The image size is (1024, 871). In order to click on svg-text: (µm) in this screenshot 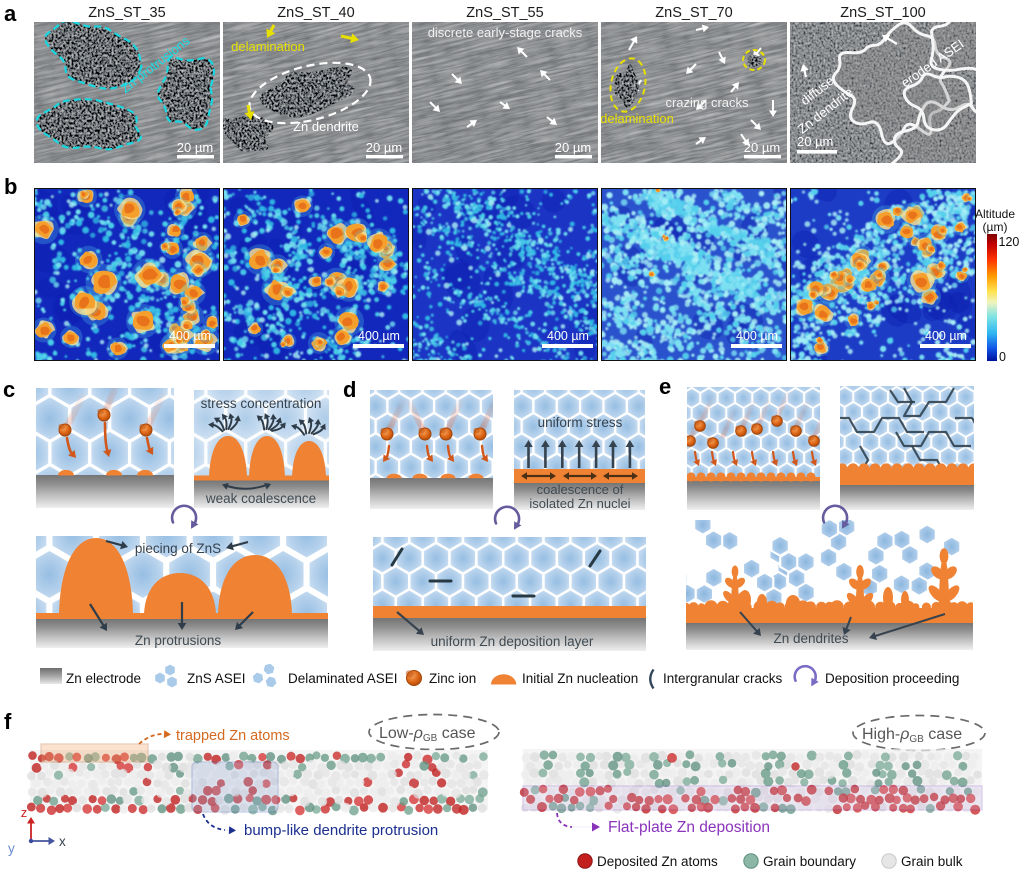, I will do `click(995, 227)`.